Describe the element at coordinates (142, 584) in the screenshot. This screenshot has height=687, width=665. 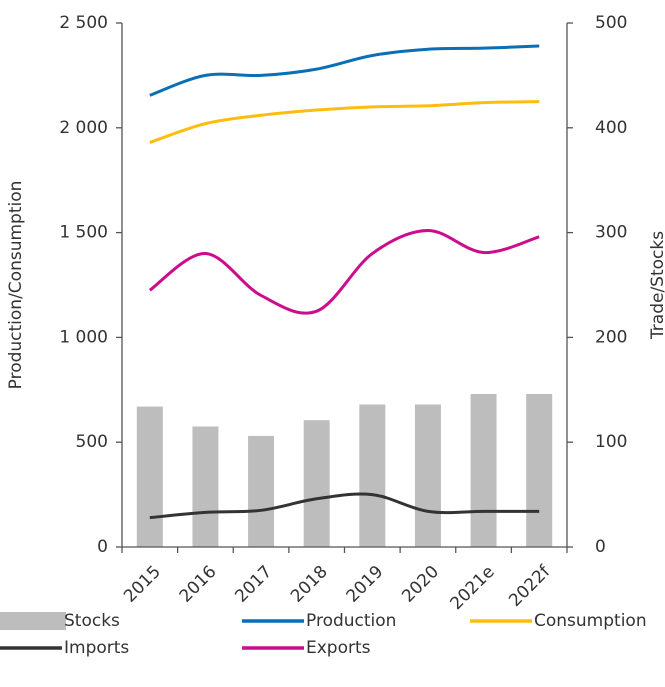
I see `x-tick-label: 2015` at that location.